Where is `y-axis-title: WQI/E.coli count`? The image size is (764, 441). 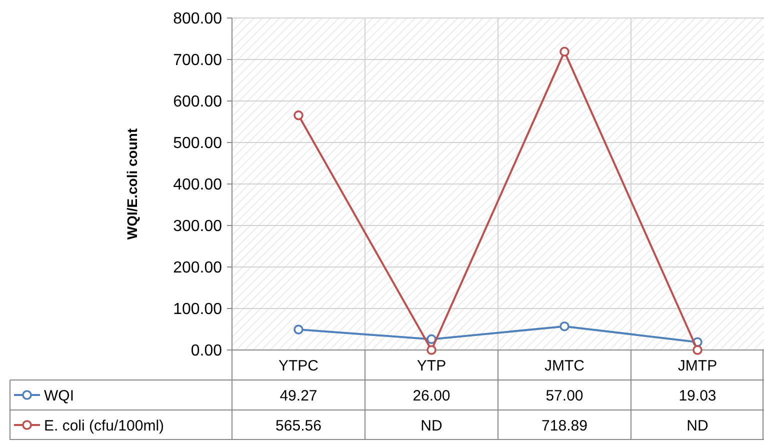 y-axis-title: WQI/E.coli count is located at coordinates (132, 184).